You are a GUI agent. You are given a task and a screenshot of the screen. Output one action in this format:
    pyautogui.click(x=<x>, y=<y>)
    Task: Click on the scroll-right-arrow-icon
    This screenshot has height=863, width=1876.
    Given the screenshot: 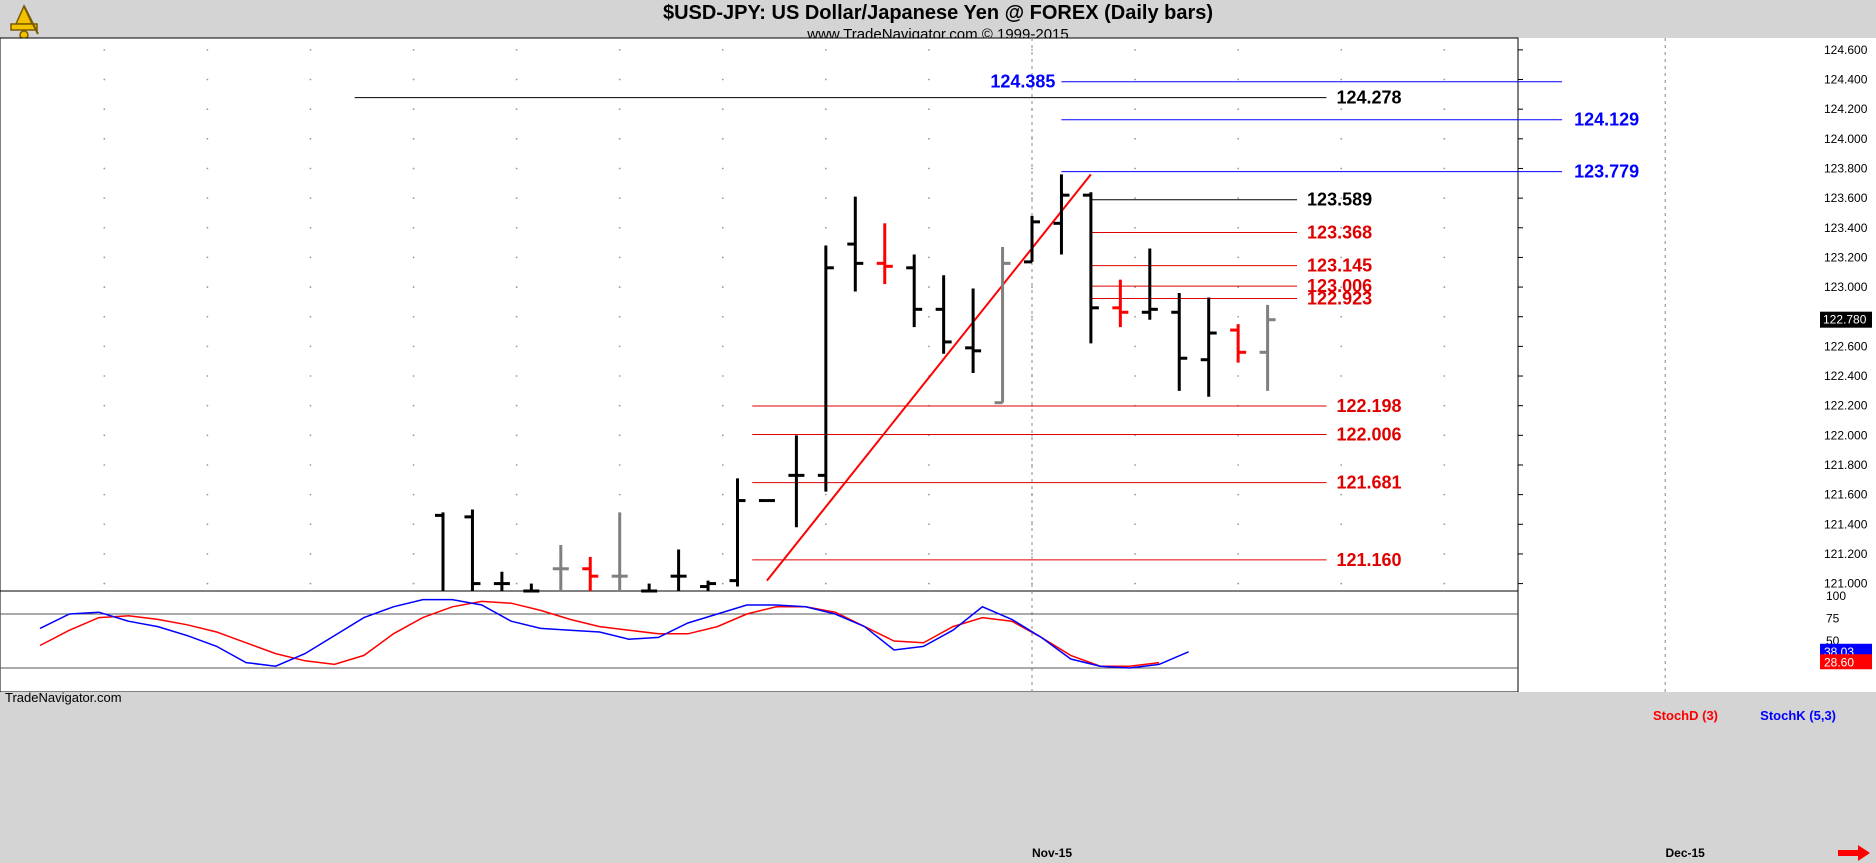 What is the action you would take?
    pyautogui.click(x=1854, y=853)
    